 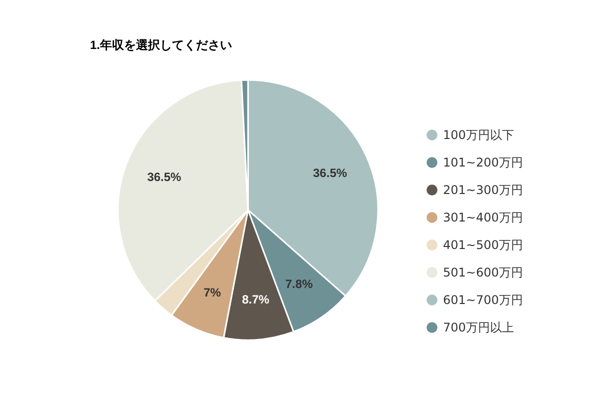 I want to click on data-label: 7%, so click(x=213, y=293).